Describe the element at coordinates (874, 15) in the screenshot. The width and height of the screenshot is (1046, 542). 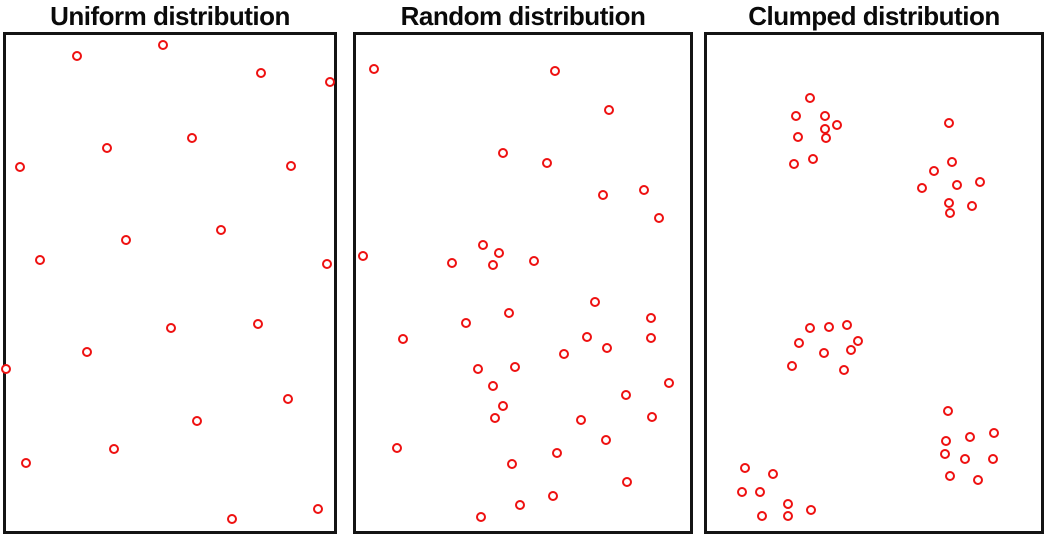
I see `panel-title-clumped: Clumped distribution` at that location.